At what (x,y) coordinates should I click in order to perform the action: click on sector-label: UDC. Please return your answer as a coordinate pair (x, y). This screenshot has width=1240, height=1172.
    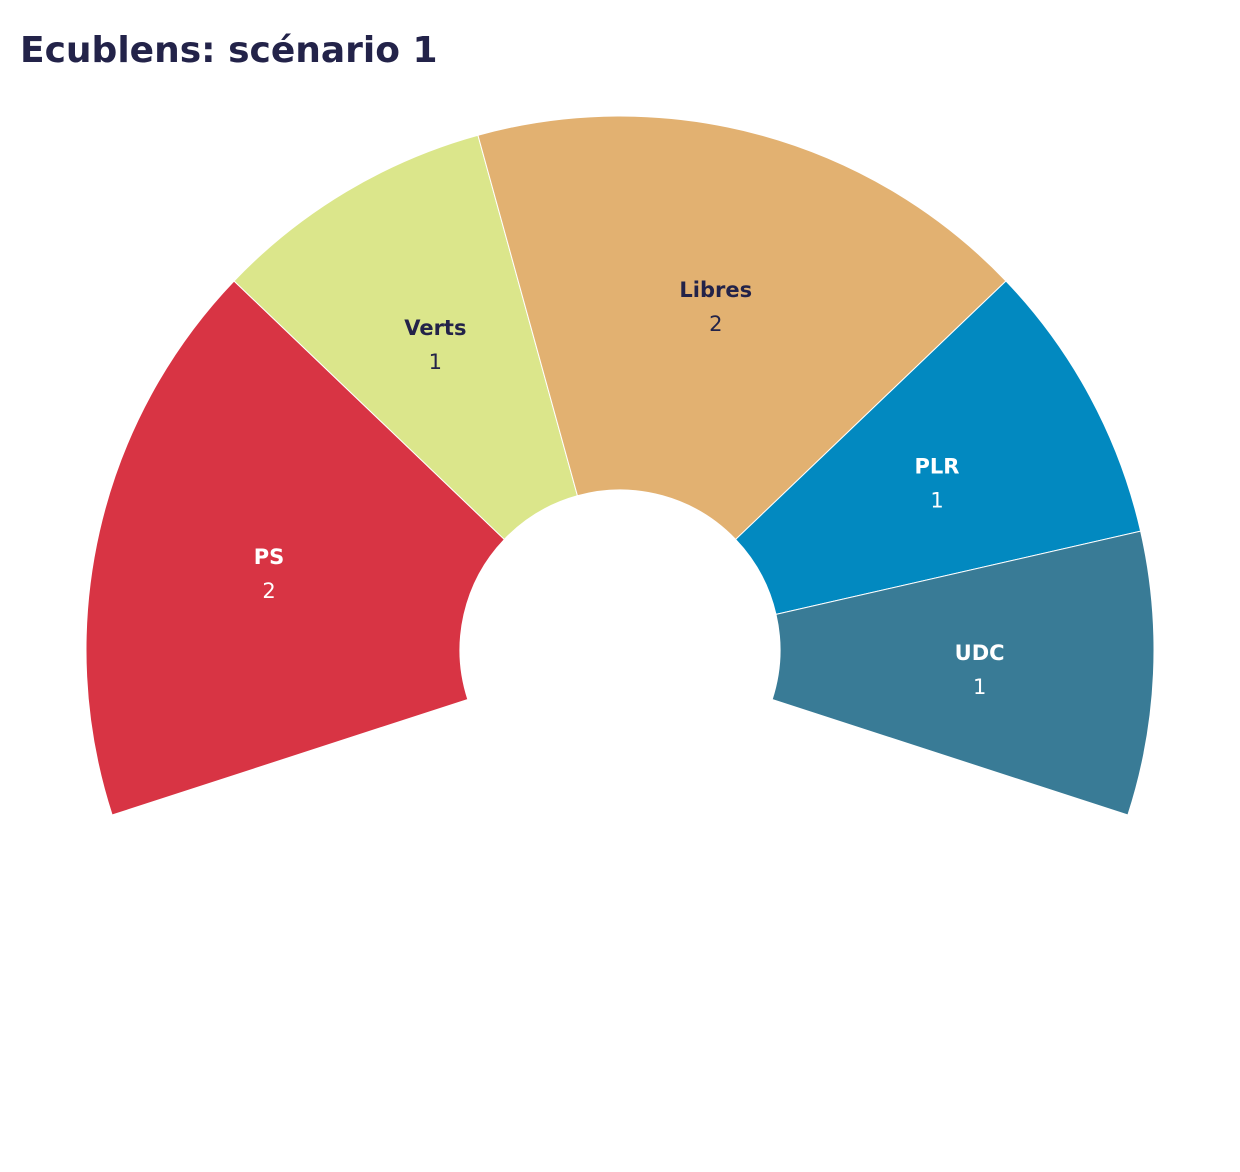
    Looking at the image, I should click on (980, 653).